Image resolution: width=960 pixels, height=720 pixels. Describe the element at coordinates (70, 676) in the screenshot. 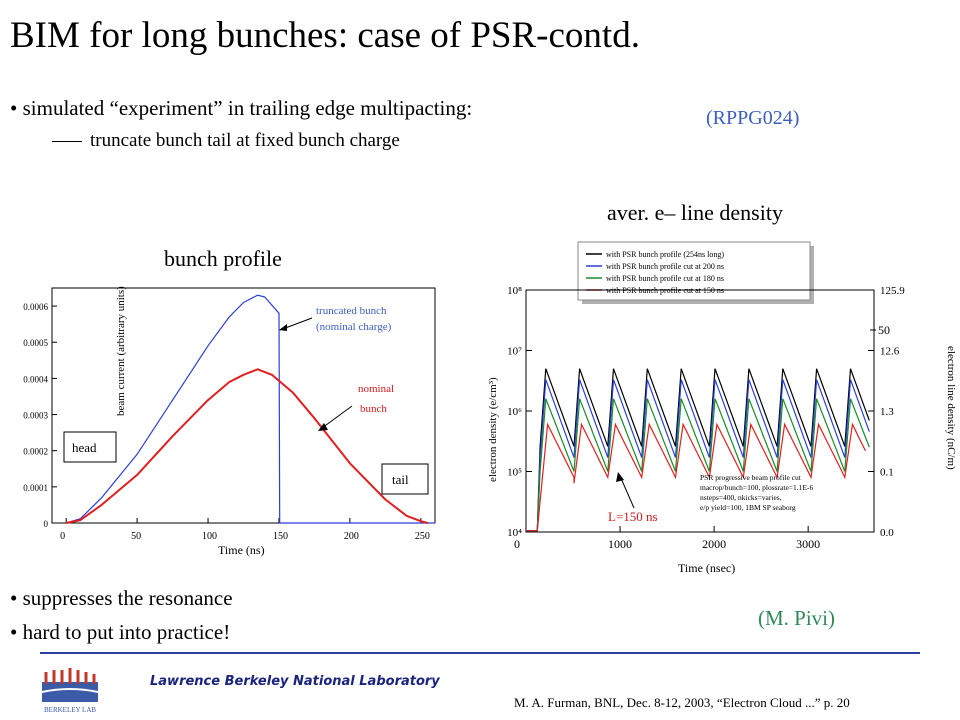

I see `logo-accelerator-mark` at that location.